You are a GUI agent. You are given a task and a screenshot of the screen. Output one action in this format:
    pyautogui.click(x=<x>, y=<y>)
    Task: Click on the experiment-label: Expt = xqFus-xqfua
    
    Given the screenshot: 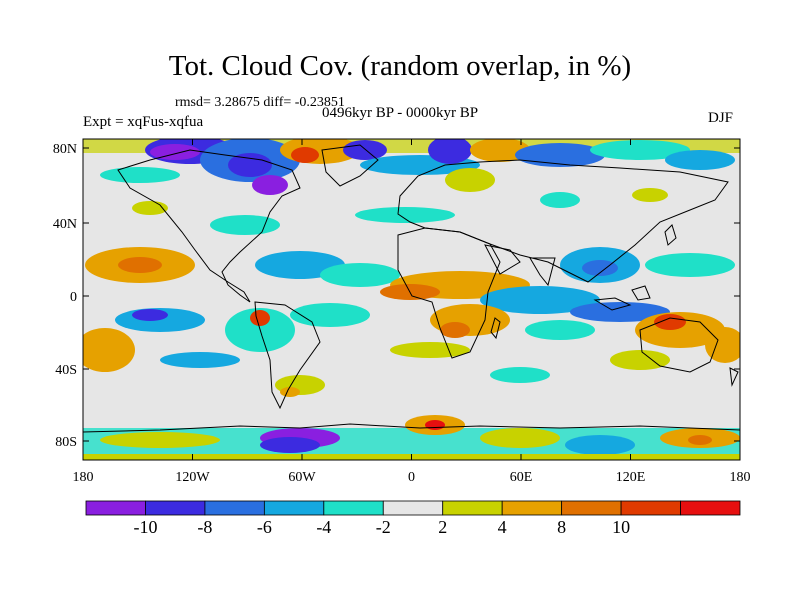 What is the action you would take?
    pyautogui.click(x=143, y=122)
    